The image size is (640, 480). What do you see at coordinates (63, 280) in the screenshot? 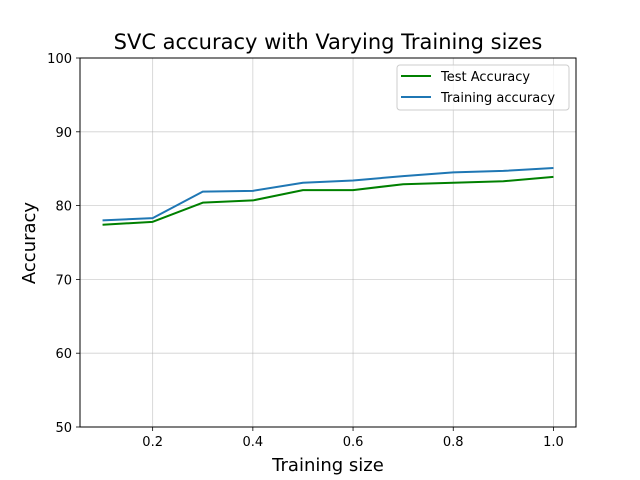
I see `y-tick-label: 70` at bounding box center [63, 280].